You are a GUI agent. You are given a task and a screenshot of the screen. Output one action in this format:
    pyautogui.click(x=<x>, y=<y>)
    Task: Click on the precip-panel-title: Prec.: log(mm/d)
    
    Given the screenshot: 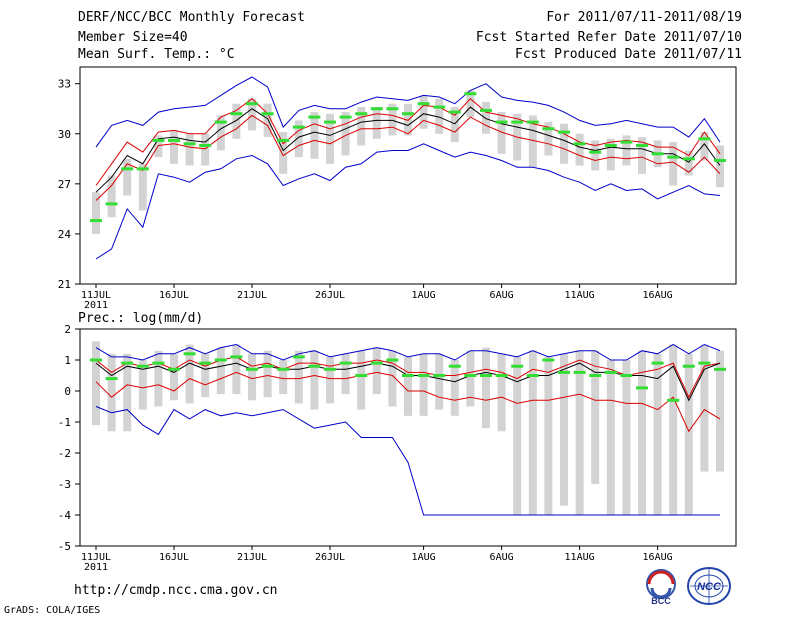 What is the action you would take?
    pyautogui.click(x=141, y=318)
    